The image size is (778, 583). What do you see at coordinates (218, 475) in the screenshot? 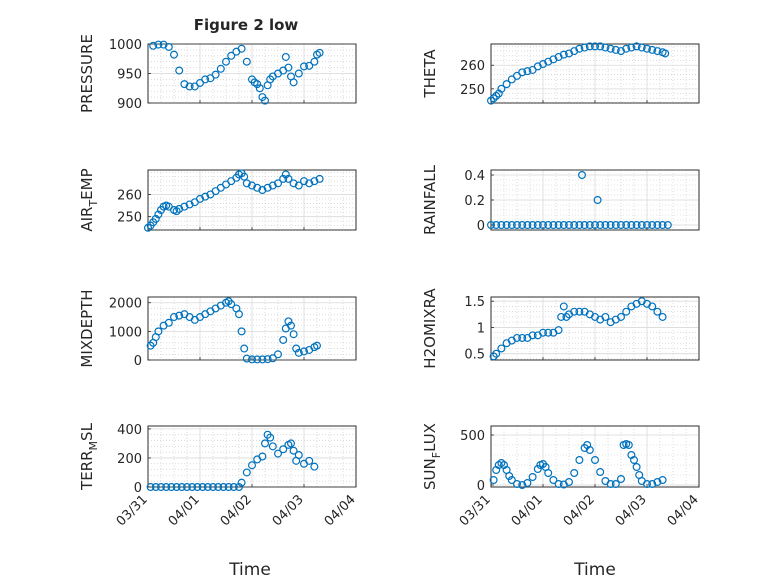
I see `subplot-7: 0 200 400 03/31 04/01 04/02 04/03 04/04 TERRMSL` at bounding box center [218, 475].